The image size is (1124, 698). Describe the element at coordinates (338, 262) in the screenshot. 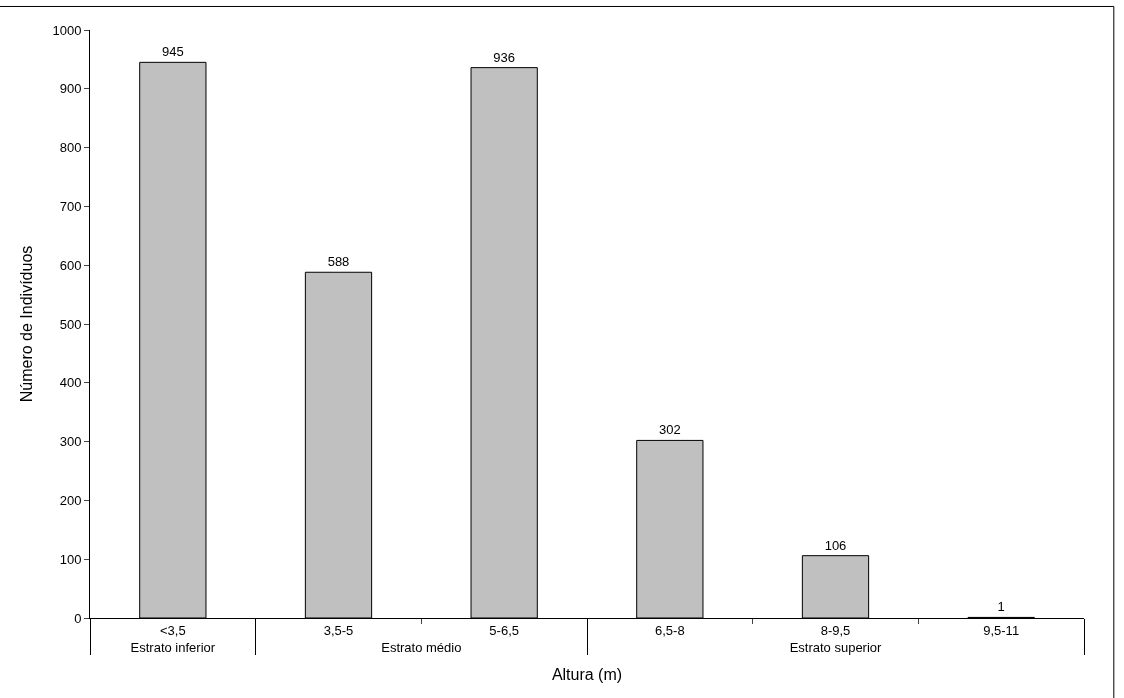

I see `data-label: 588` at that location.